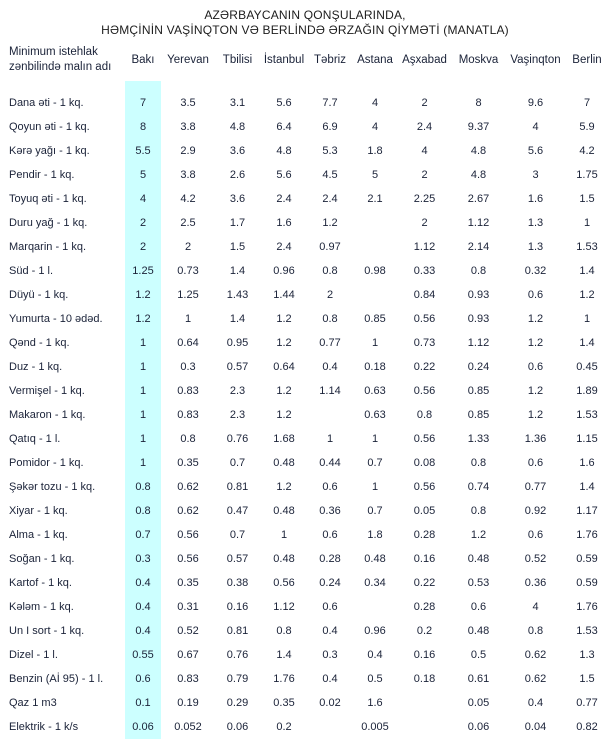  I want to click on price-cell: 5.3, so click(330, 151).